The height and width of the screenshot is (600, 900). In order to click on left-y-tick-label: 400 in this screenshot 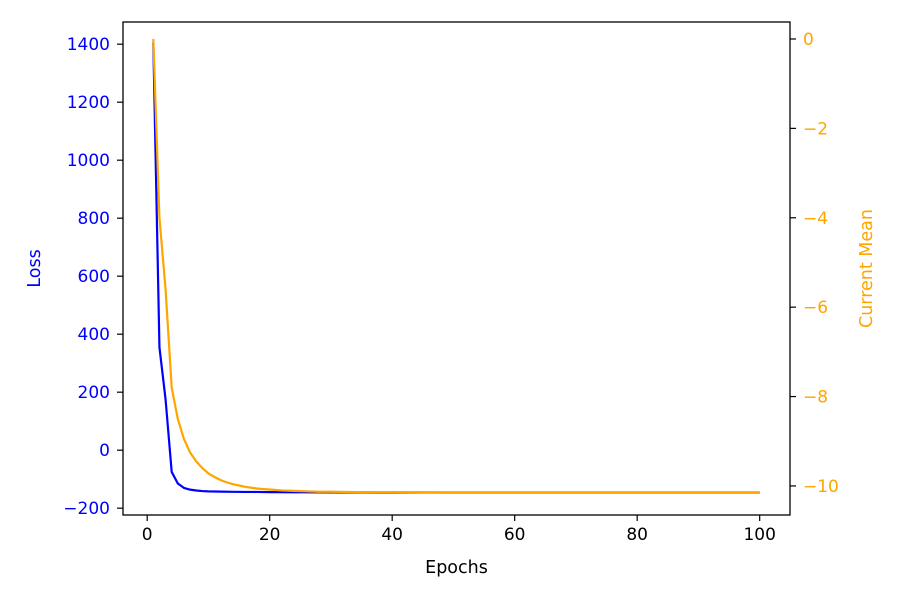, I will do `click(94, 335)`.